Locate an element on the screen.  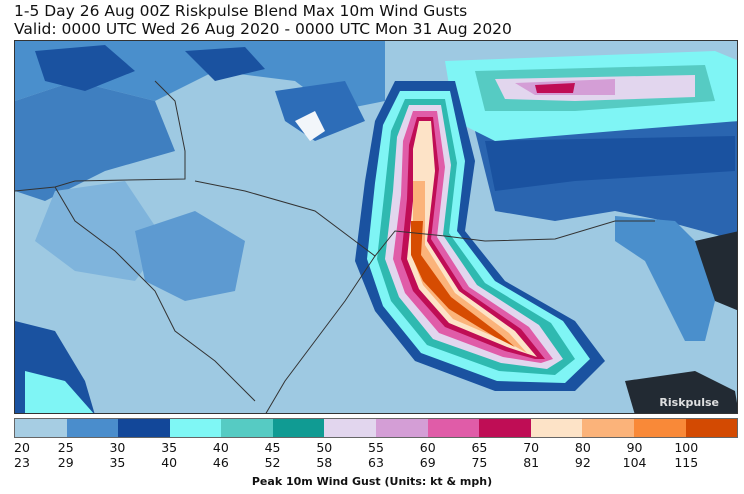
legend-tick-label: 20 23 is located at coordinates (22, 455).